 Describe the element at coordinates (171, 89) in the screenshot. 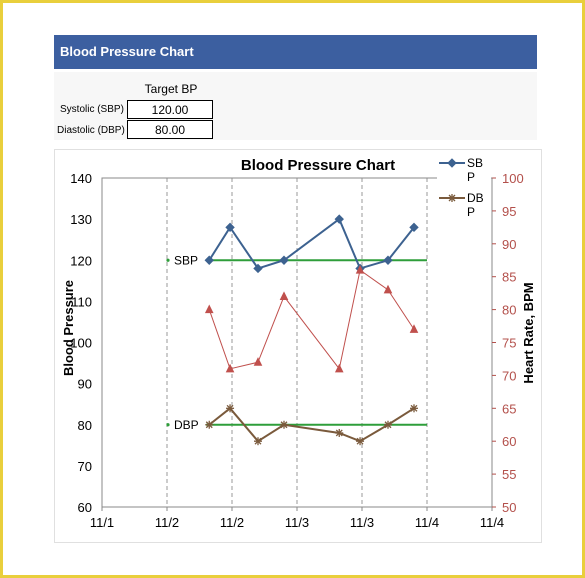

I see `target-bp-header: Target BP` at that location.